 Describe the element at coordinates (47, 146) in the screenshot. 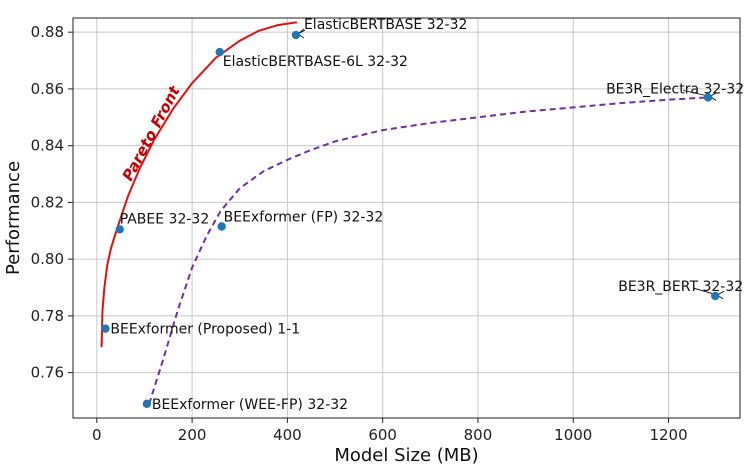

I see `y-tick-label: 0.84` at that location.